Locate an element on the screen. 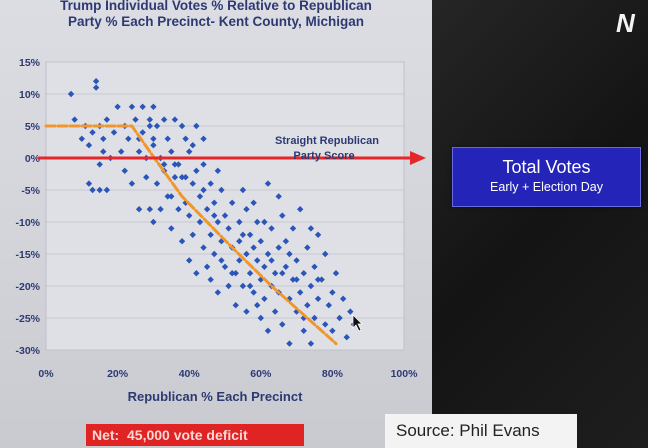  total-votes-subtitle: Early + Election Day is located at coordinates (546, 187).